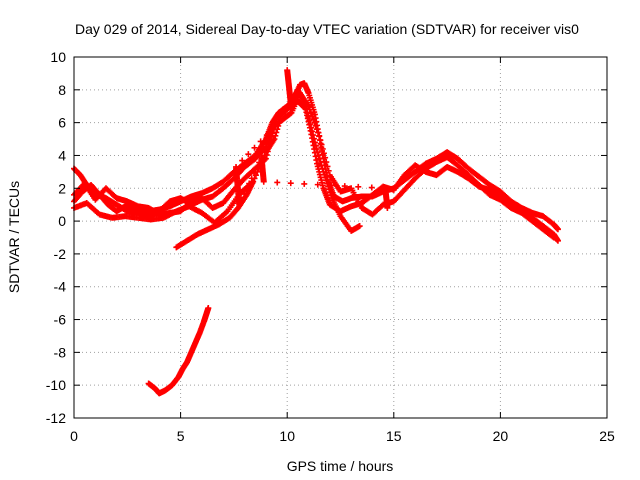 The width and height of the screenshot is (640, 480). Describe the element at coordinates (60, 254) in the screenshot. I see `y-tick-label: -2` at that location.